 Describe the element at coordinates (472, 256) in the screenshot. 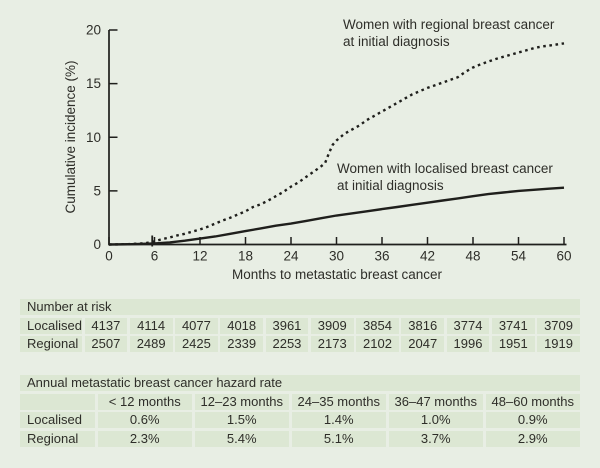

I see `x-tick-label: 48` at that location.